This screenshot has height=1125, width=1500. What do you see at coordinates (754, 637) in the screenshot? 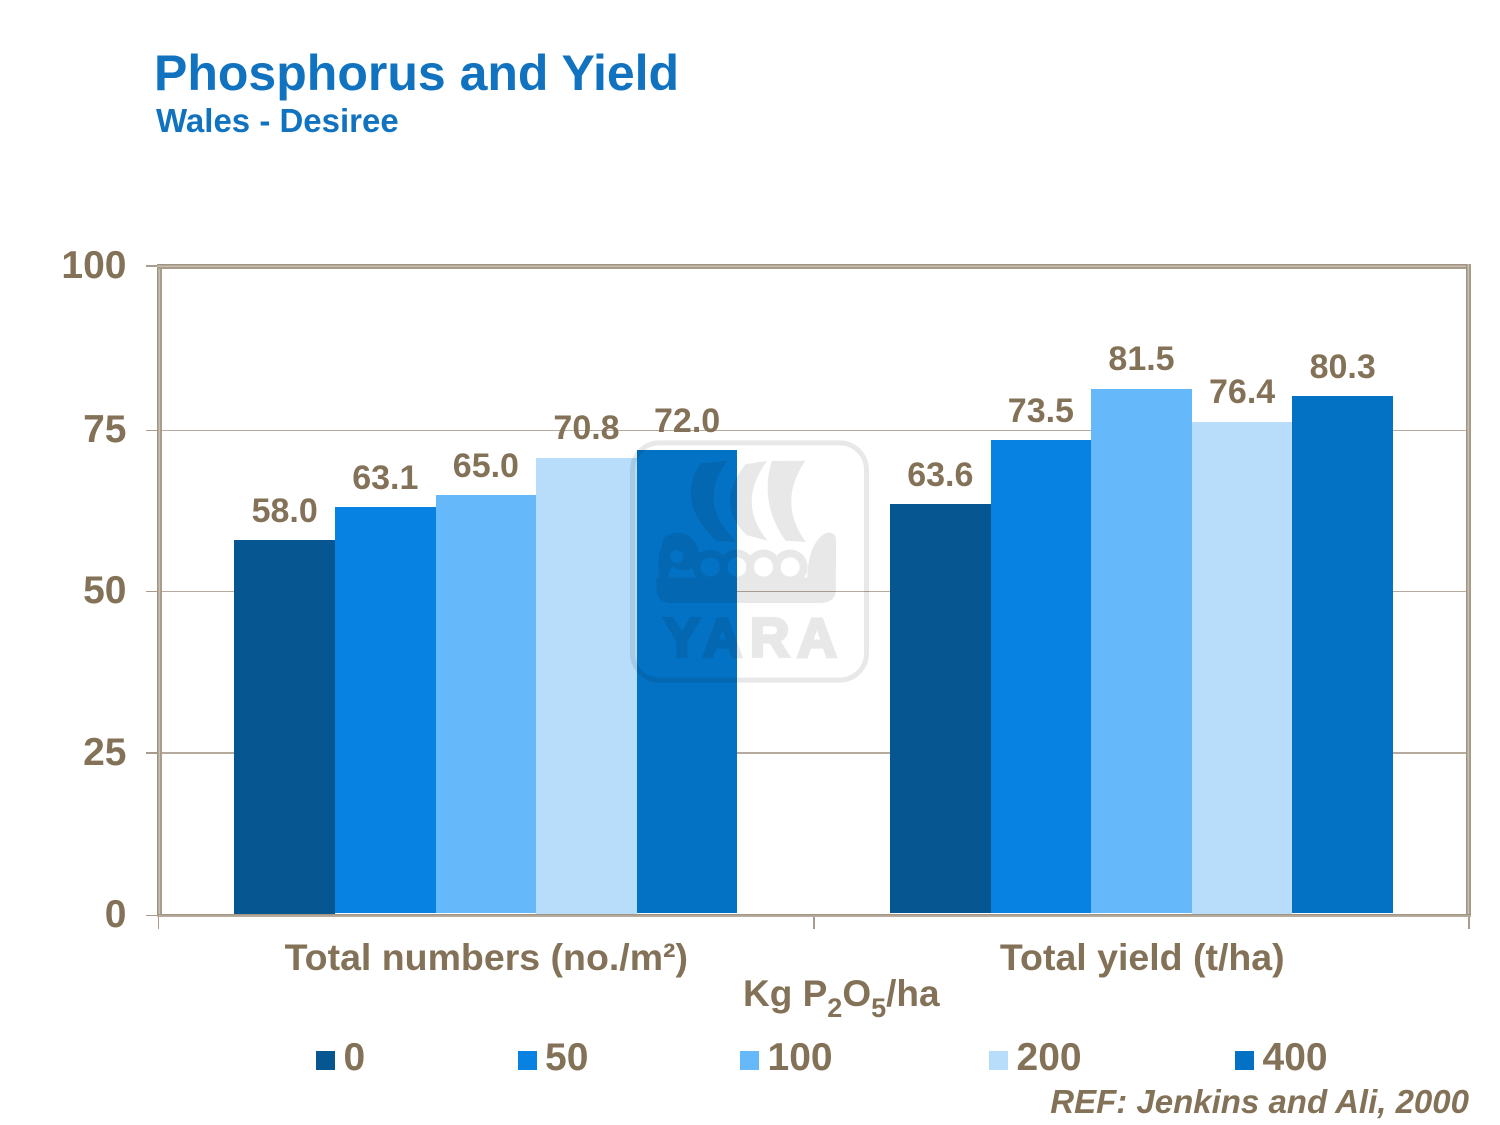
I see `svg-text: YARA` at bounding box center [754, 637].